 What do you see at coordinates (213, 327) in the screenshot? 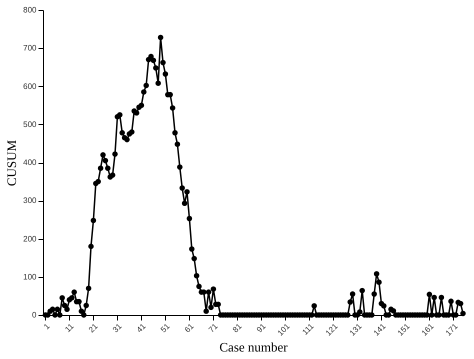
I see `x-tick-label: 71` at bounding box center [213, 327].